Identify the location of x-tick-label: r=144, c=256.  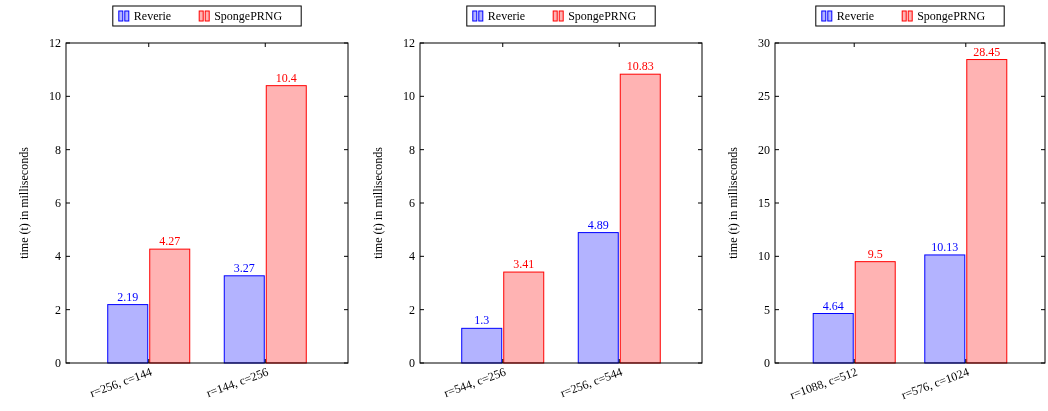
(237, 382).